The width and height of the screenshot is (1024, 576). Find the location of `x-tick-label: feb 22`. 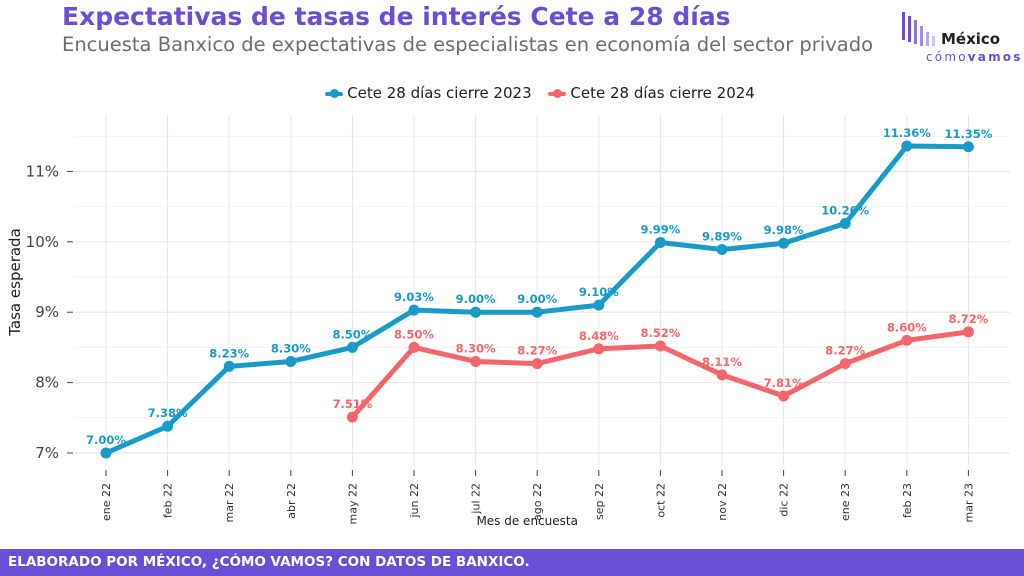

x-tick-label: feb 22 is located at coordinates (168, 500).